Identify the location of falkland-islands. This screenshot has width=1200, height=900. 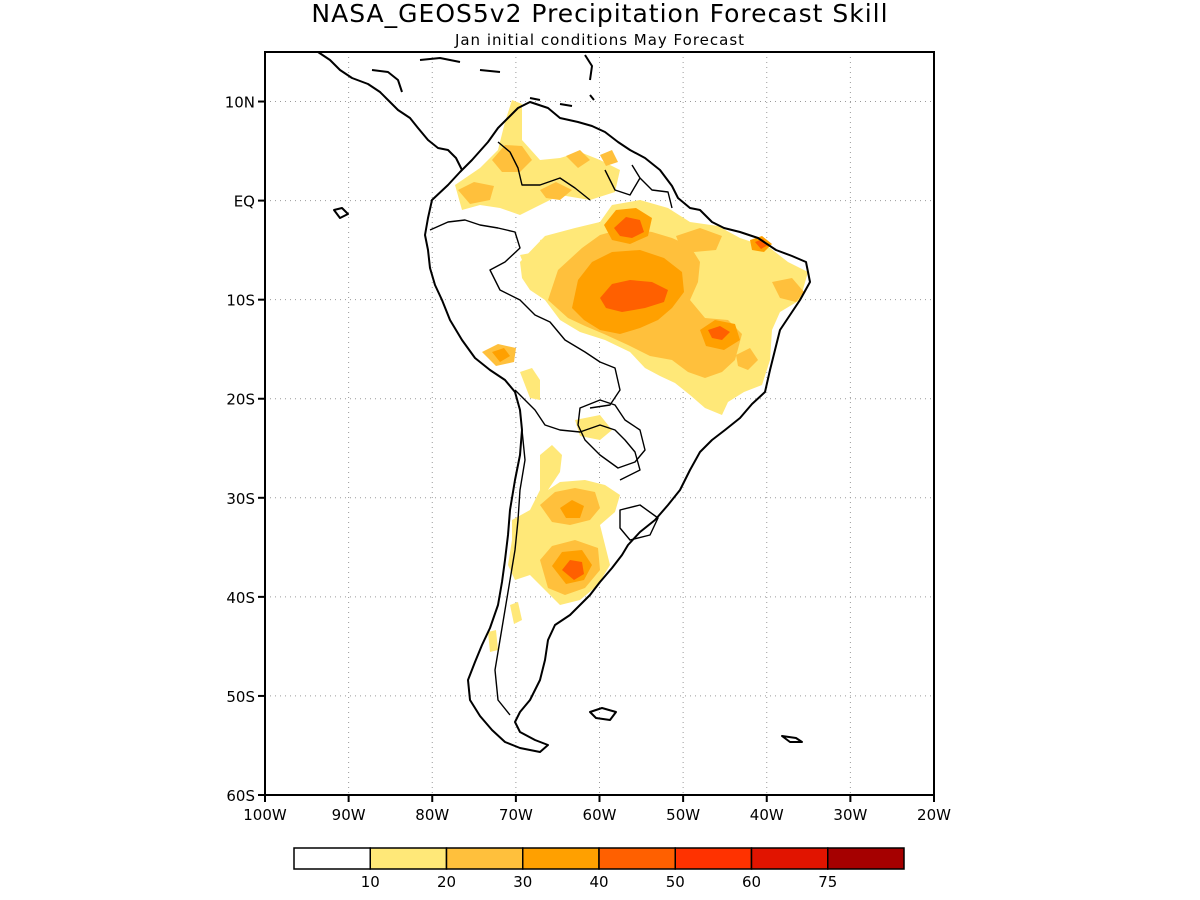
(603, 714).